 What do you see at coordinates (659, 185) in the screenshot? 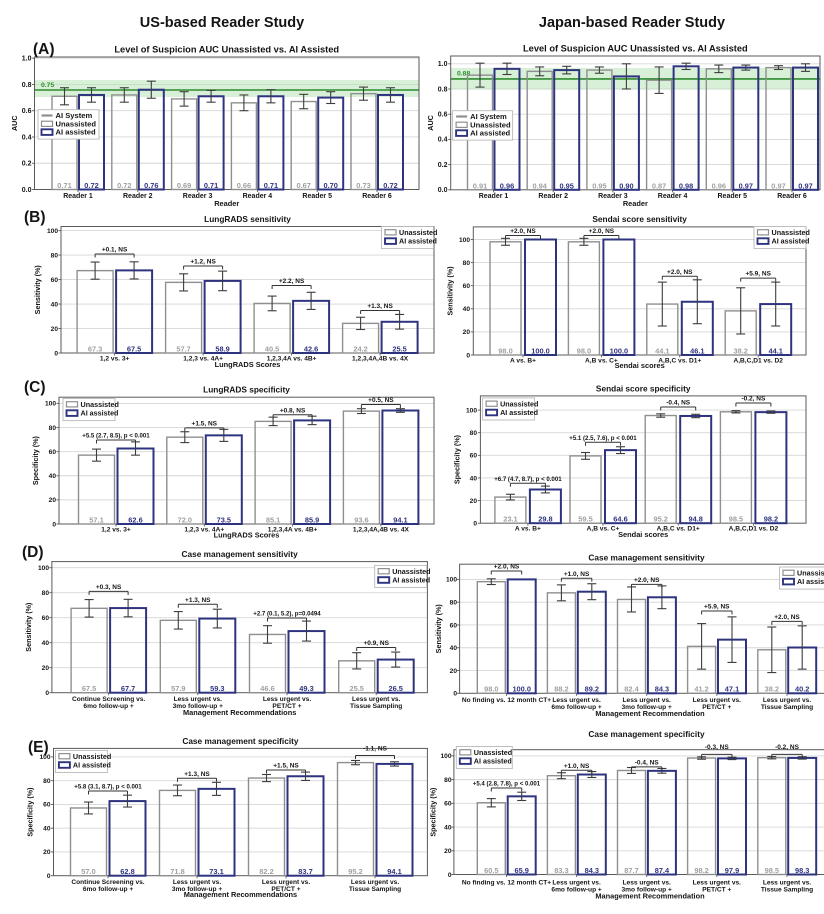
I see `svg-text: 0.87` at bounding box center [659, 185].